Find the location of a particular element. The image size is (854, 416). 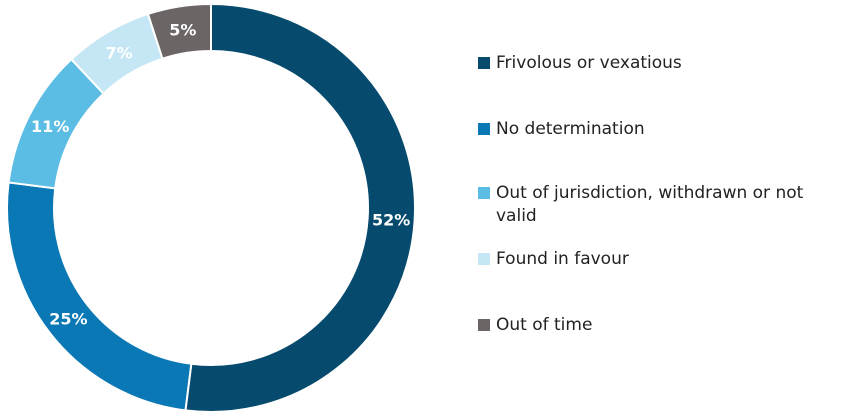

legend-item-out-of-time: Out of time is located at coordinates (666, 325).